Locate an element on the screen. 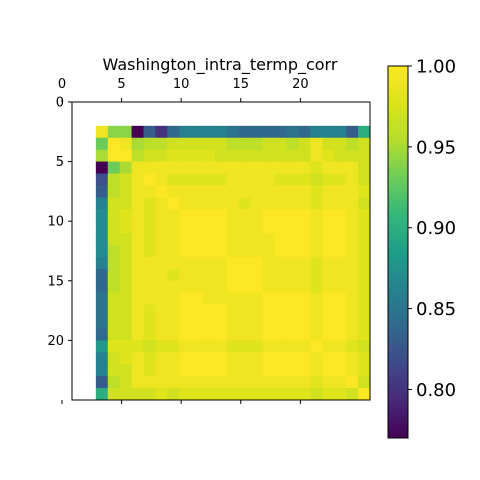 This screenshot has height=480, width=480. y-tick-label-0: 0 is located at coordinates (60, 102).